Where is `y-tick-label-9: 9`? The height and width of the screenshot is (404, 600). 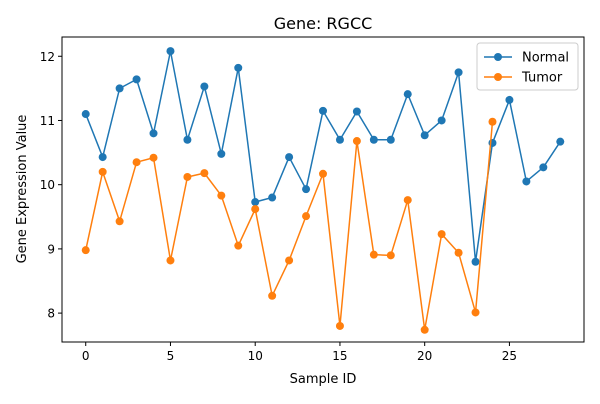 y-tick-label-9: 9 is located at coordinates (51, 249).